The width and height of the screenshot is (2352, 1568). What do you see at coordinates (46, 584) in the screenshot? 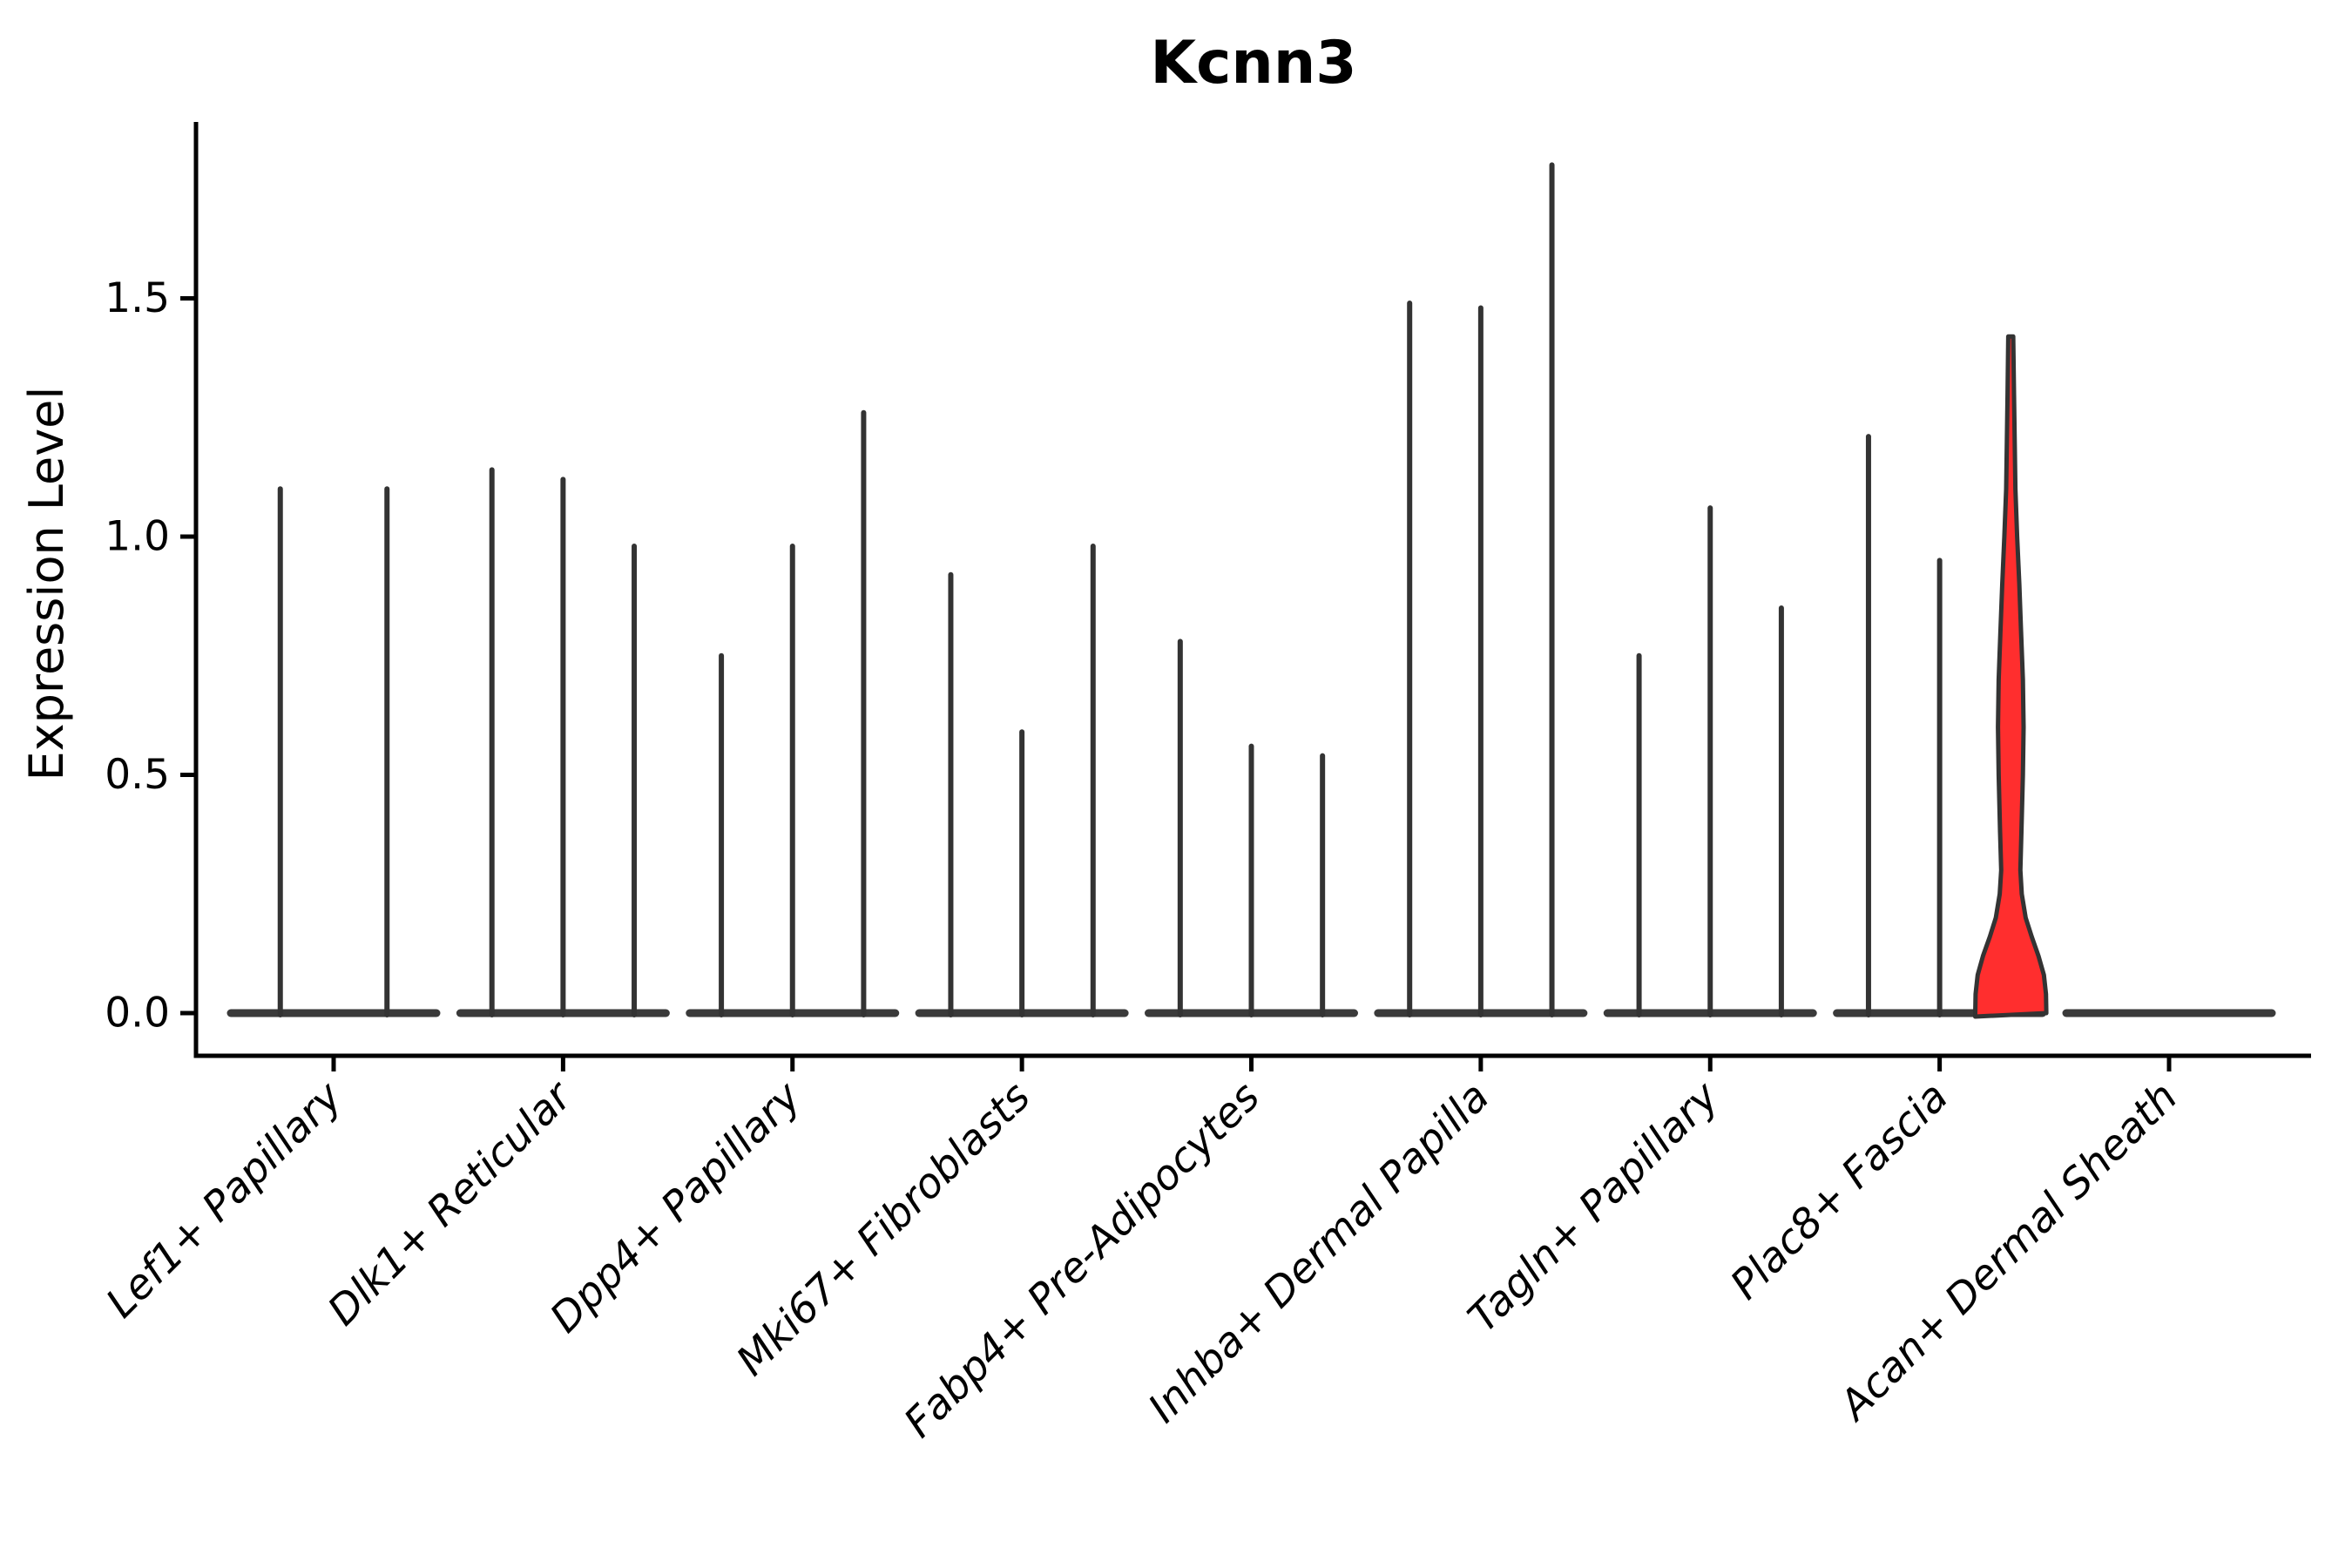
I see `y-axis-label: Expression Level` at bounding box center [46, 584].